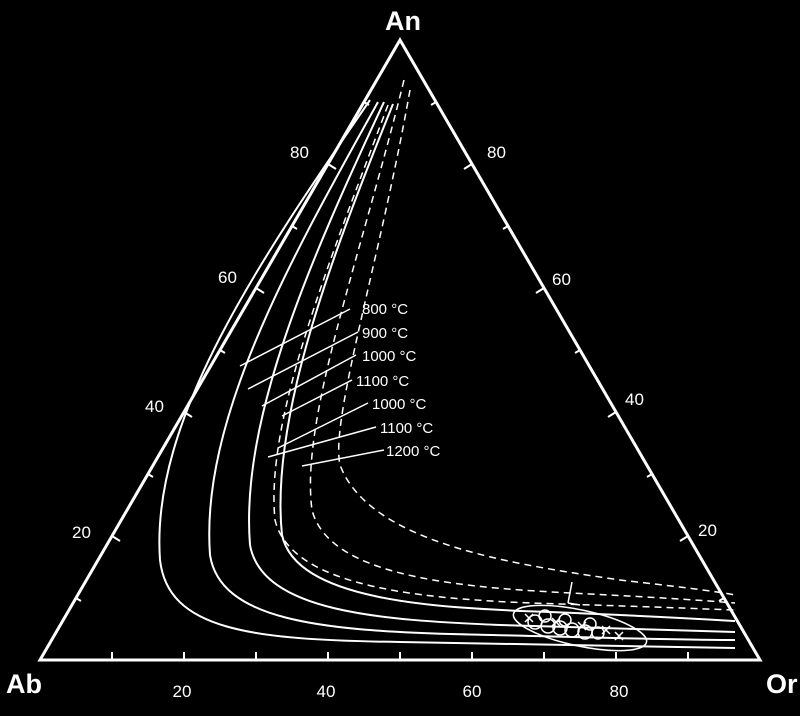  Describe the element at coordinates (634, 399) in the screenshot. I see `tick-label-right-40: 40` at that location.